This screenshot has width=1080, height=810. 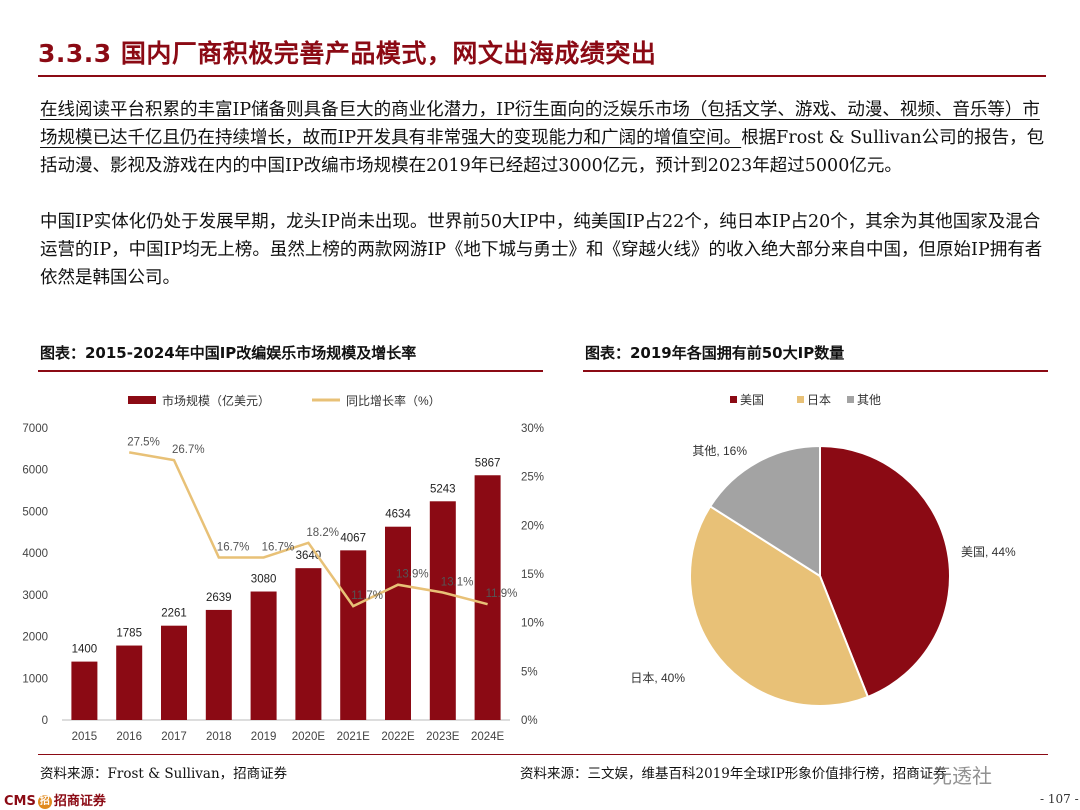 I want to click on bar-2017, so click(x=174, y=672).